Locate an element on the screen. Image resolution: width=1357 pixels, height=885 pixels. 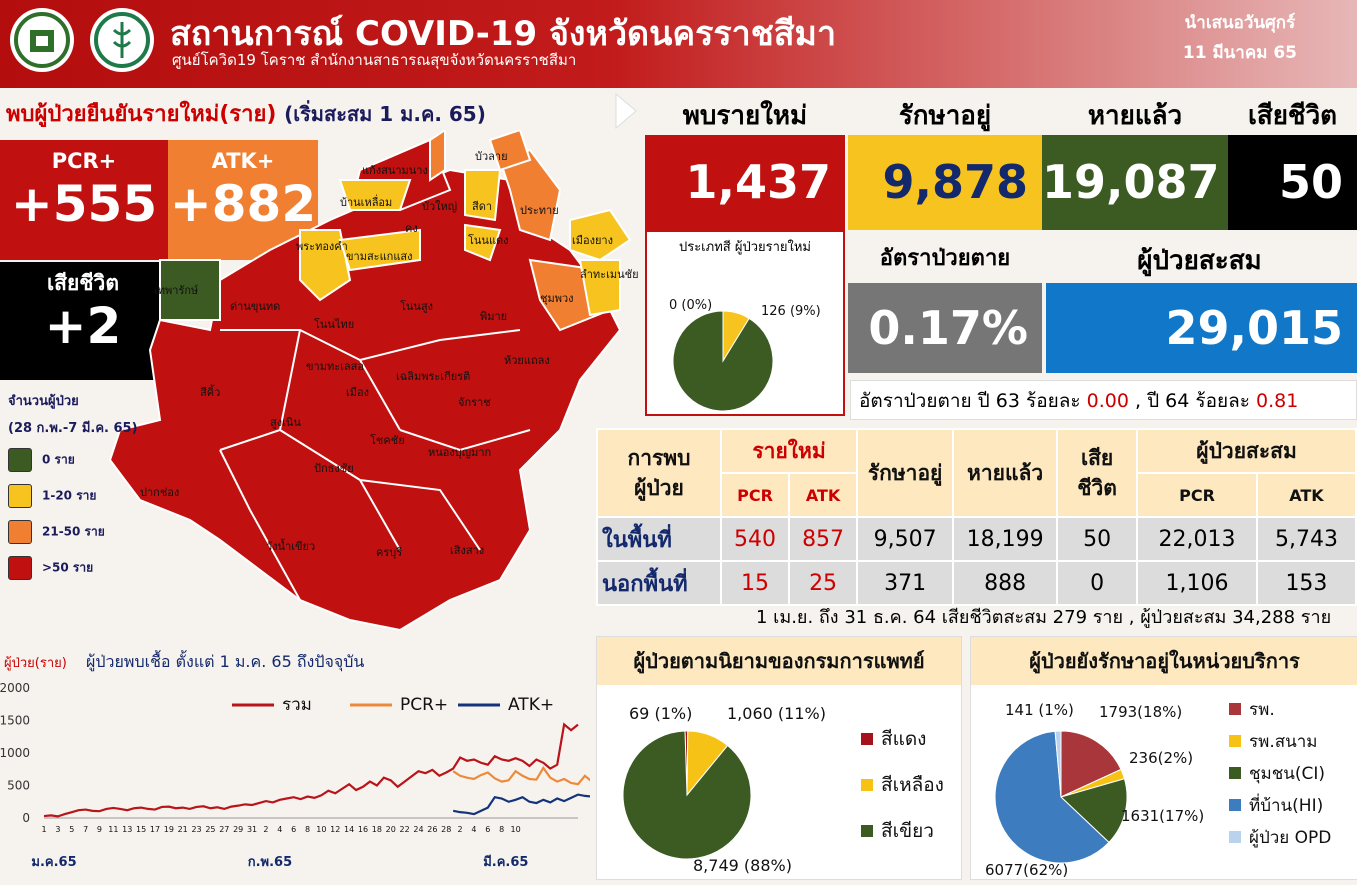
x-tick-label: 26 is located at coordinates (432, 829).